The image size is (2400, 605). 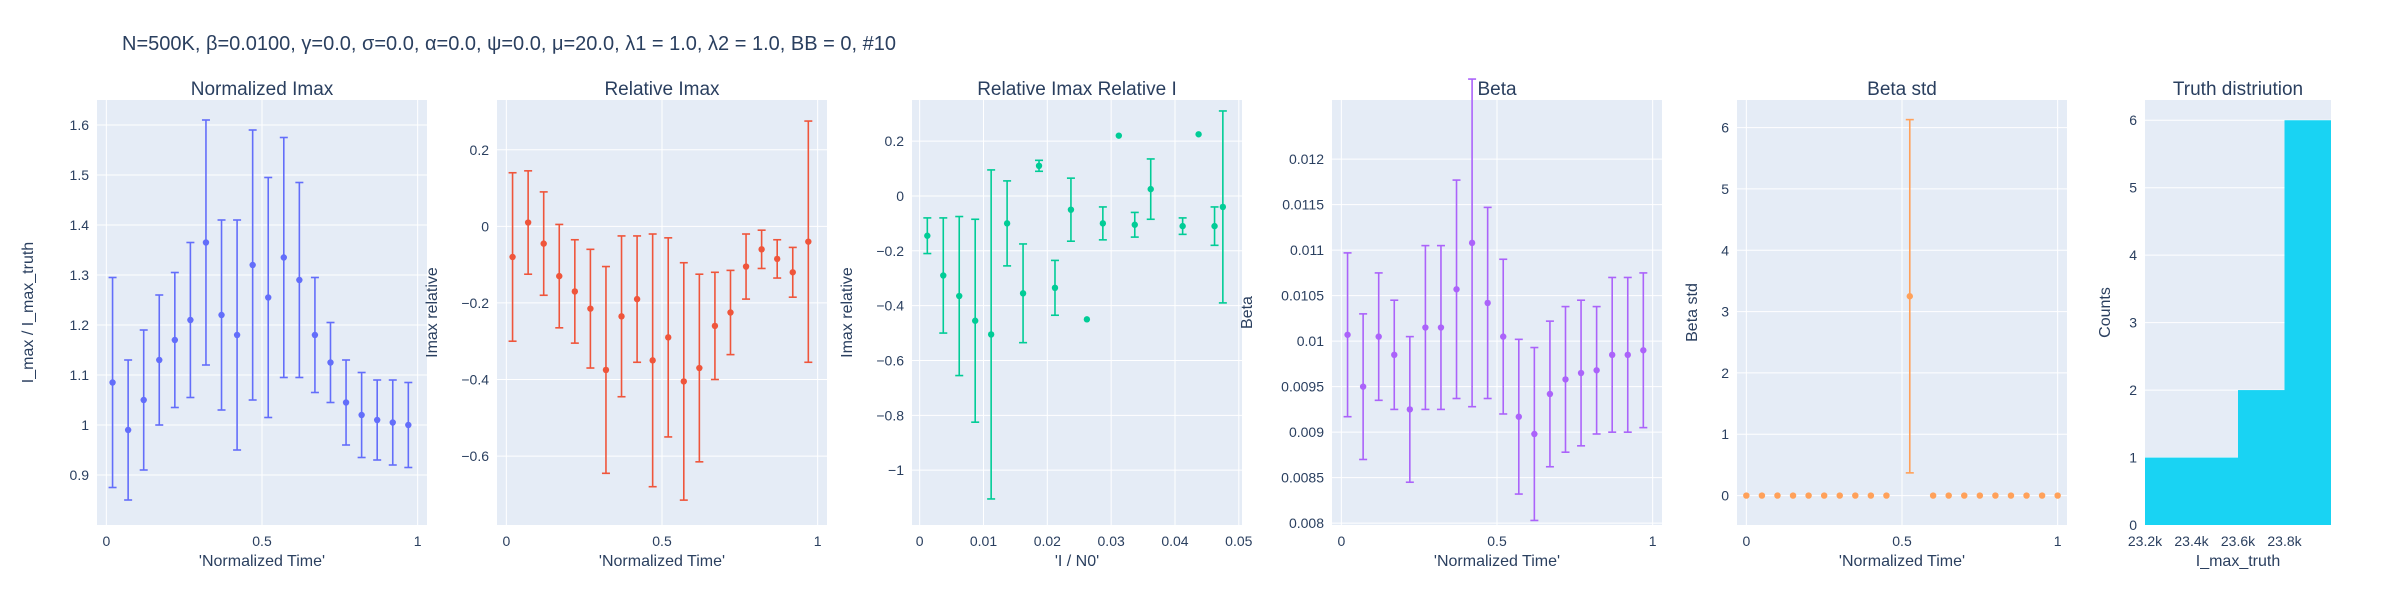 I want to click on y-tick-label: 1.1, so click(x=80, y=375).